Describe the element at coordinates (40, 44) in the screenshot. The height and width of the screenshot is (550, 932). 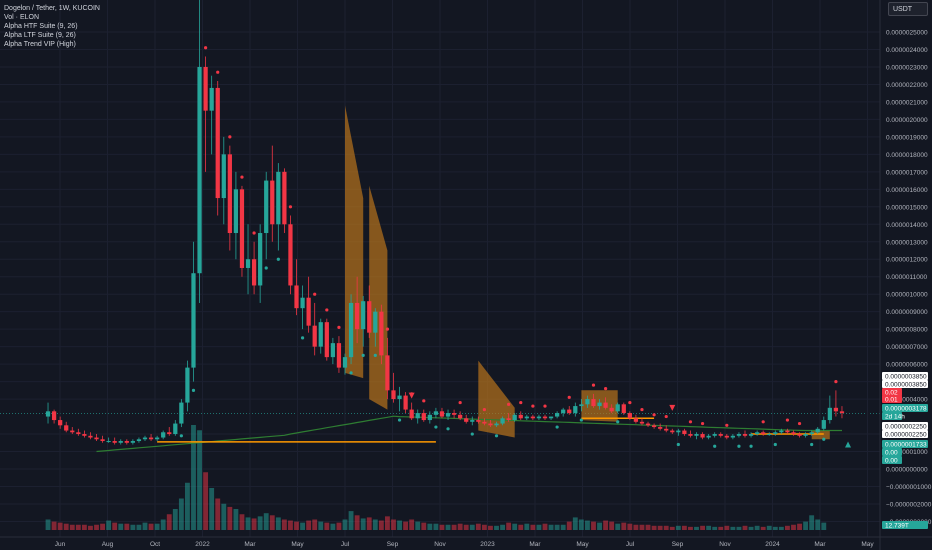
I see `legend-indicator-trend: Alpha Trend VIP (High)` at that location.